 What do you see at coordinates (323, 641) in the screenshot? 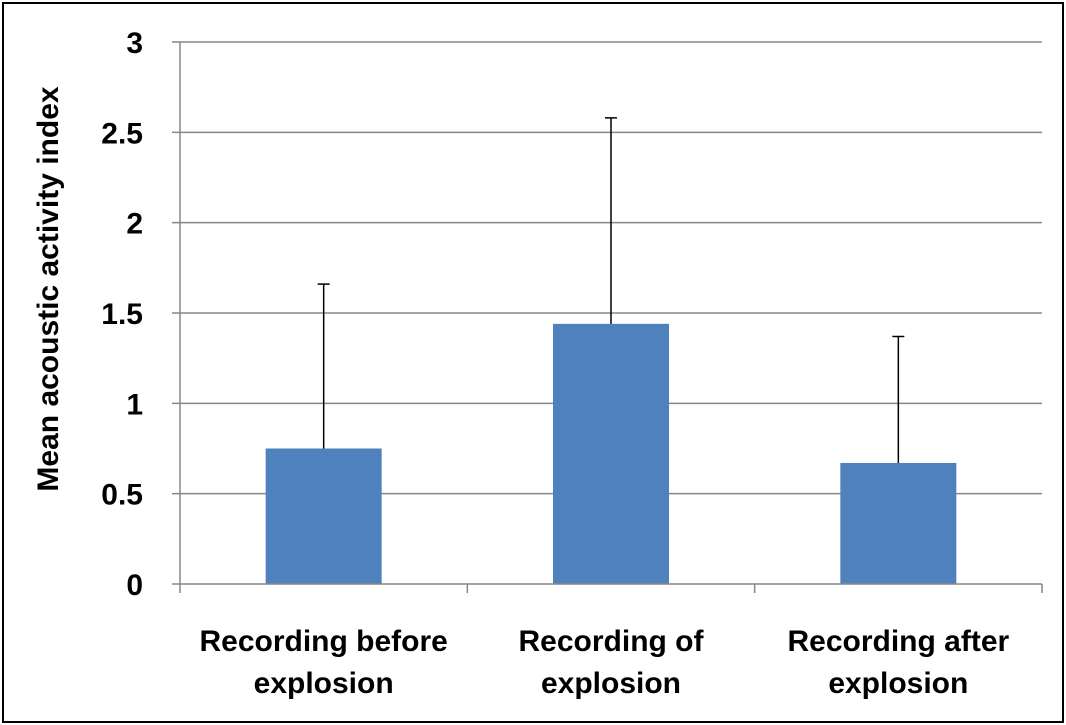
I see `x-category-label: Recording before` at bounding box center [323, 641].